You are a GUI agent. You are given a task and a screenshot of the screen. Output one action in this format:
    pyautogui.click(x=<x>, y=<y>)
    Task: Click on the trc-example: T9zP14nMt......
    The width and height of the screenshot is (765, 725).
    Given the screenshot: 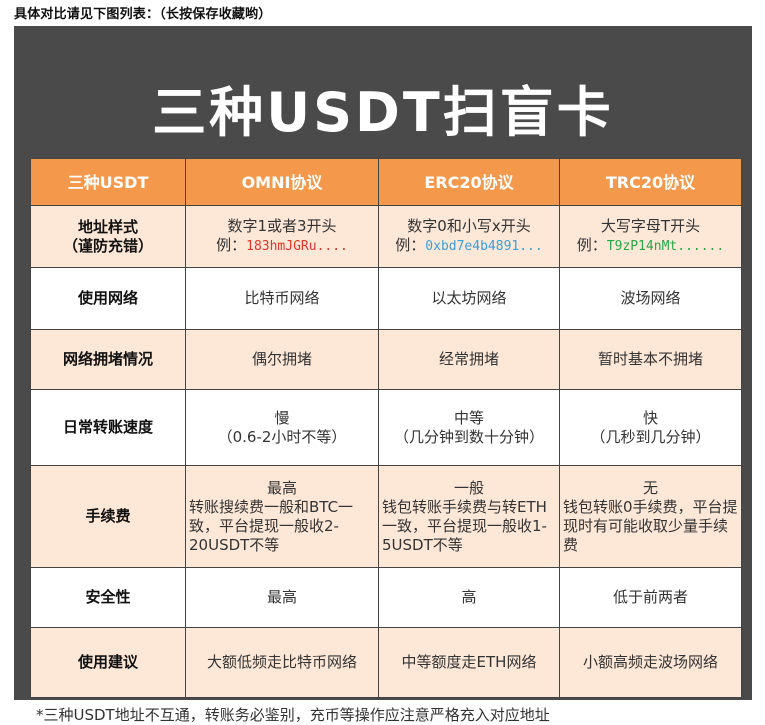 What is the action you would take?
    pyautogui.click(x=665, y=246)
    